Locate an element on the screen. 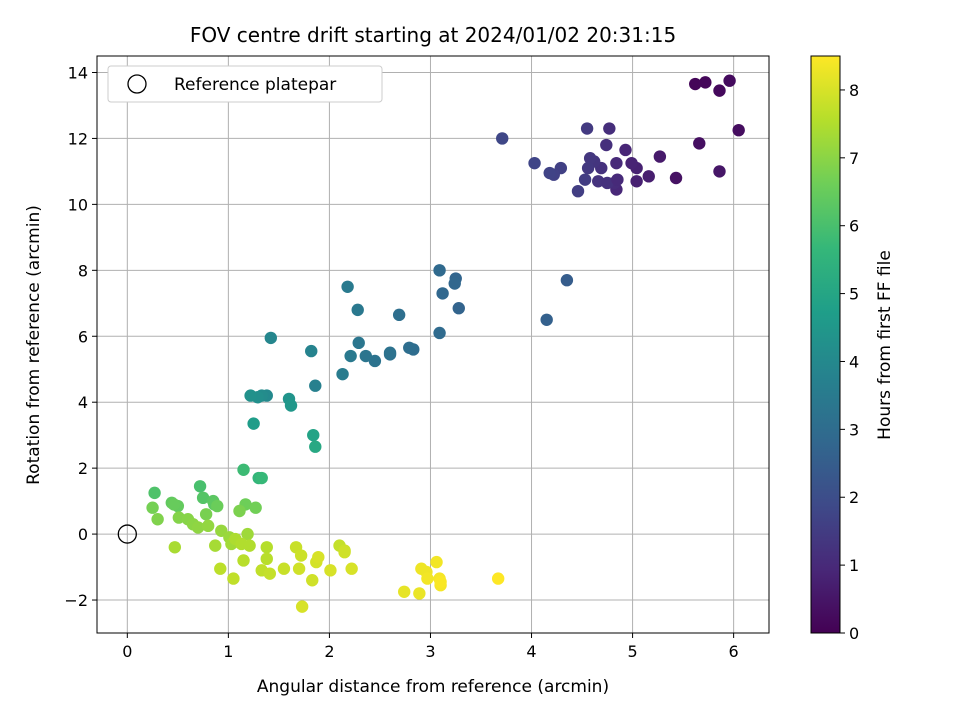 This screenshot has height=720, width=960. x-tick-label: 5 is located at coordinates (632, 651).